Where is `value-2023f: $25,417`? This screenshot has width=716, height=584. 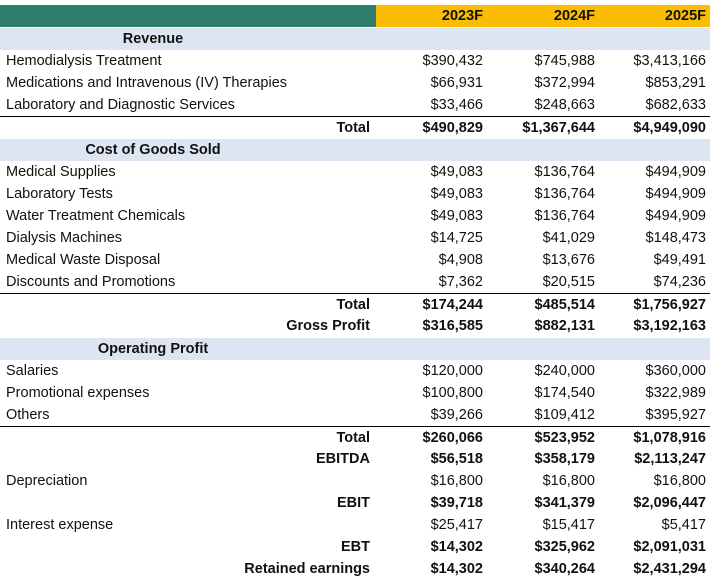
value-2023f: $25,417 is located at coordinates (456, 525).